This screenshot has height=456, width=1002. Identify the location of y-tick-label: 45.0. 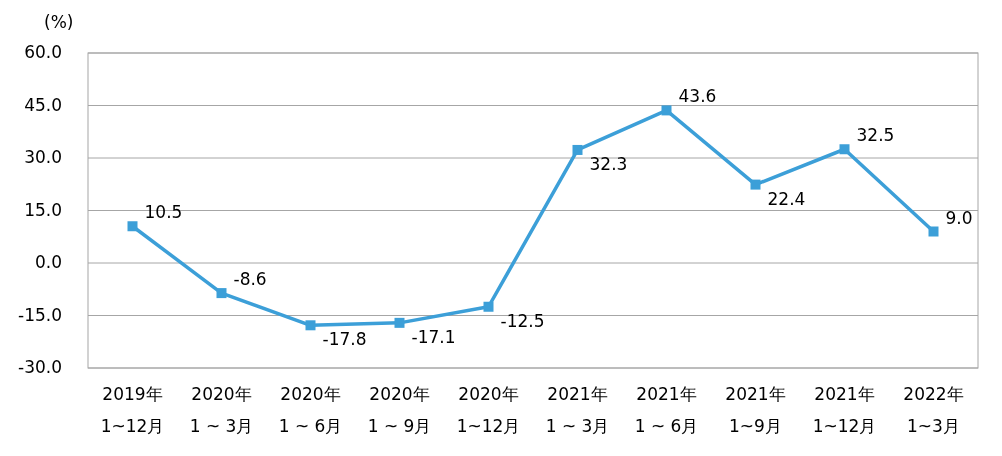
(43, 104).